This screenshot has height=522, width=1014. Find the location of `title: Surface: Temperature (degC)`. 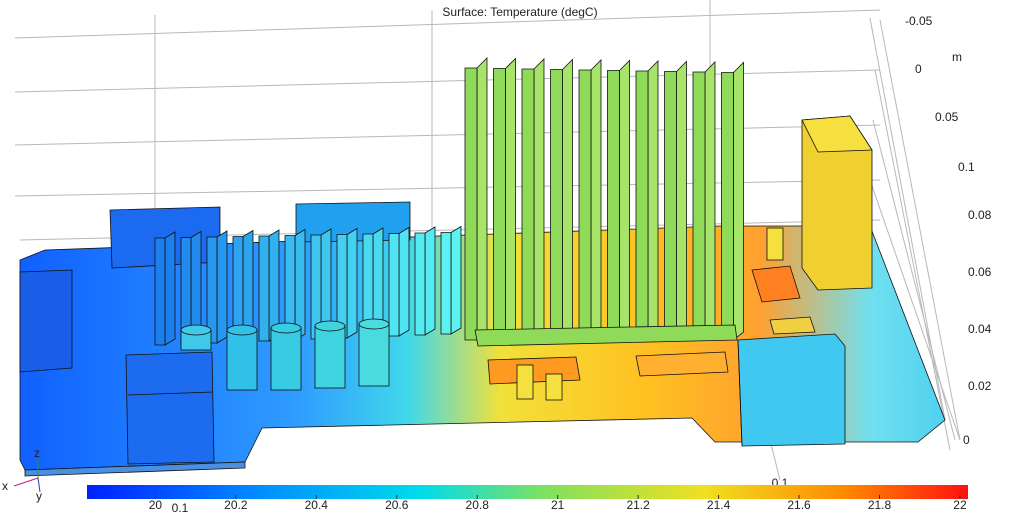

title: Surface: Temperature (degC) is located at coordinates (519, 12).